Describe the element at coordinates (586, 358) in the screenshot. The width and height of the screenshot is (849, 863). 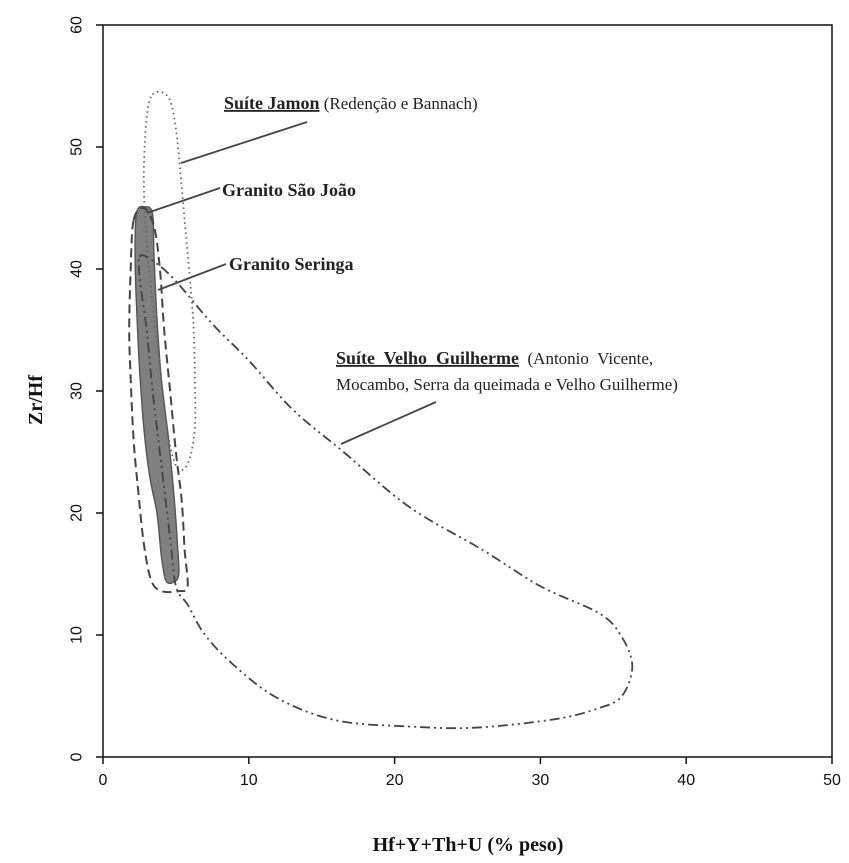
I see `annotation-suite-velho-guilherme-detail: (Antonio Vicente,` at that location.